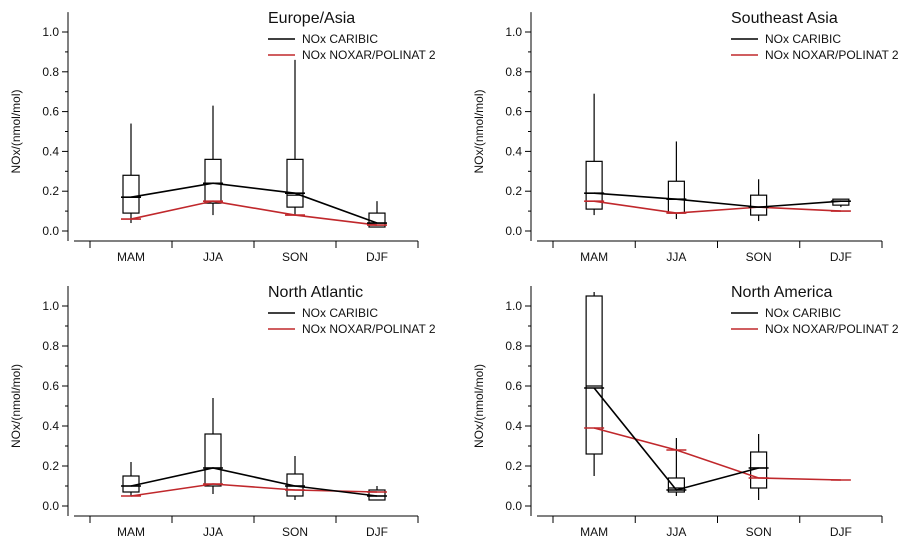 Image resolution: width=922 pixels, height=538 pixels. Describe the element at coordinates (315, 292) in the screenshot. I see `panel-title: North Atlantic` at that location.